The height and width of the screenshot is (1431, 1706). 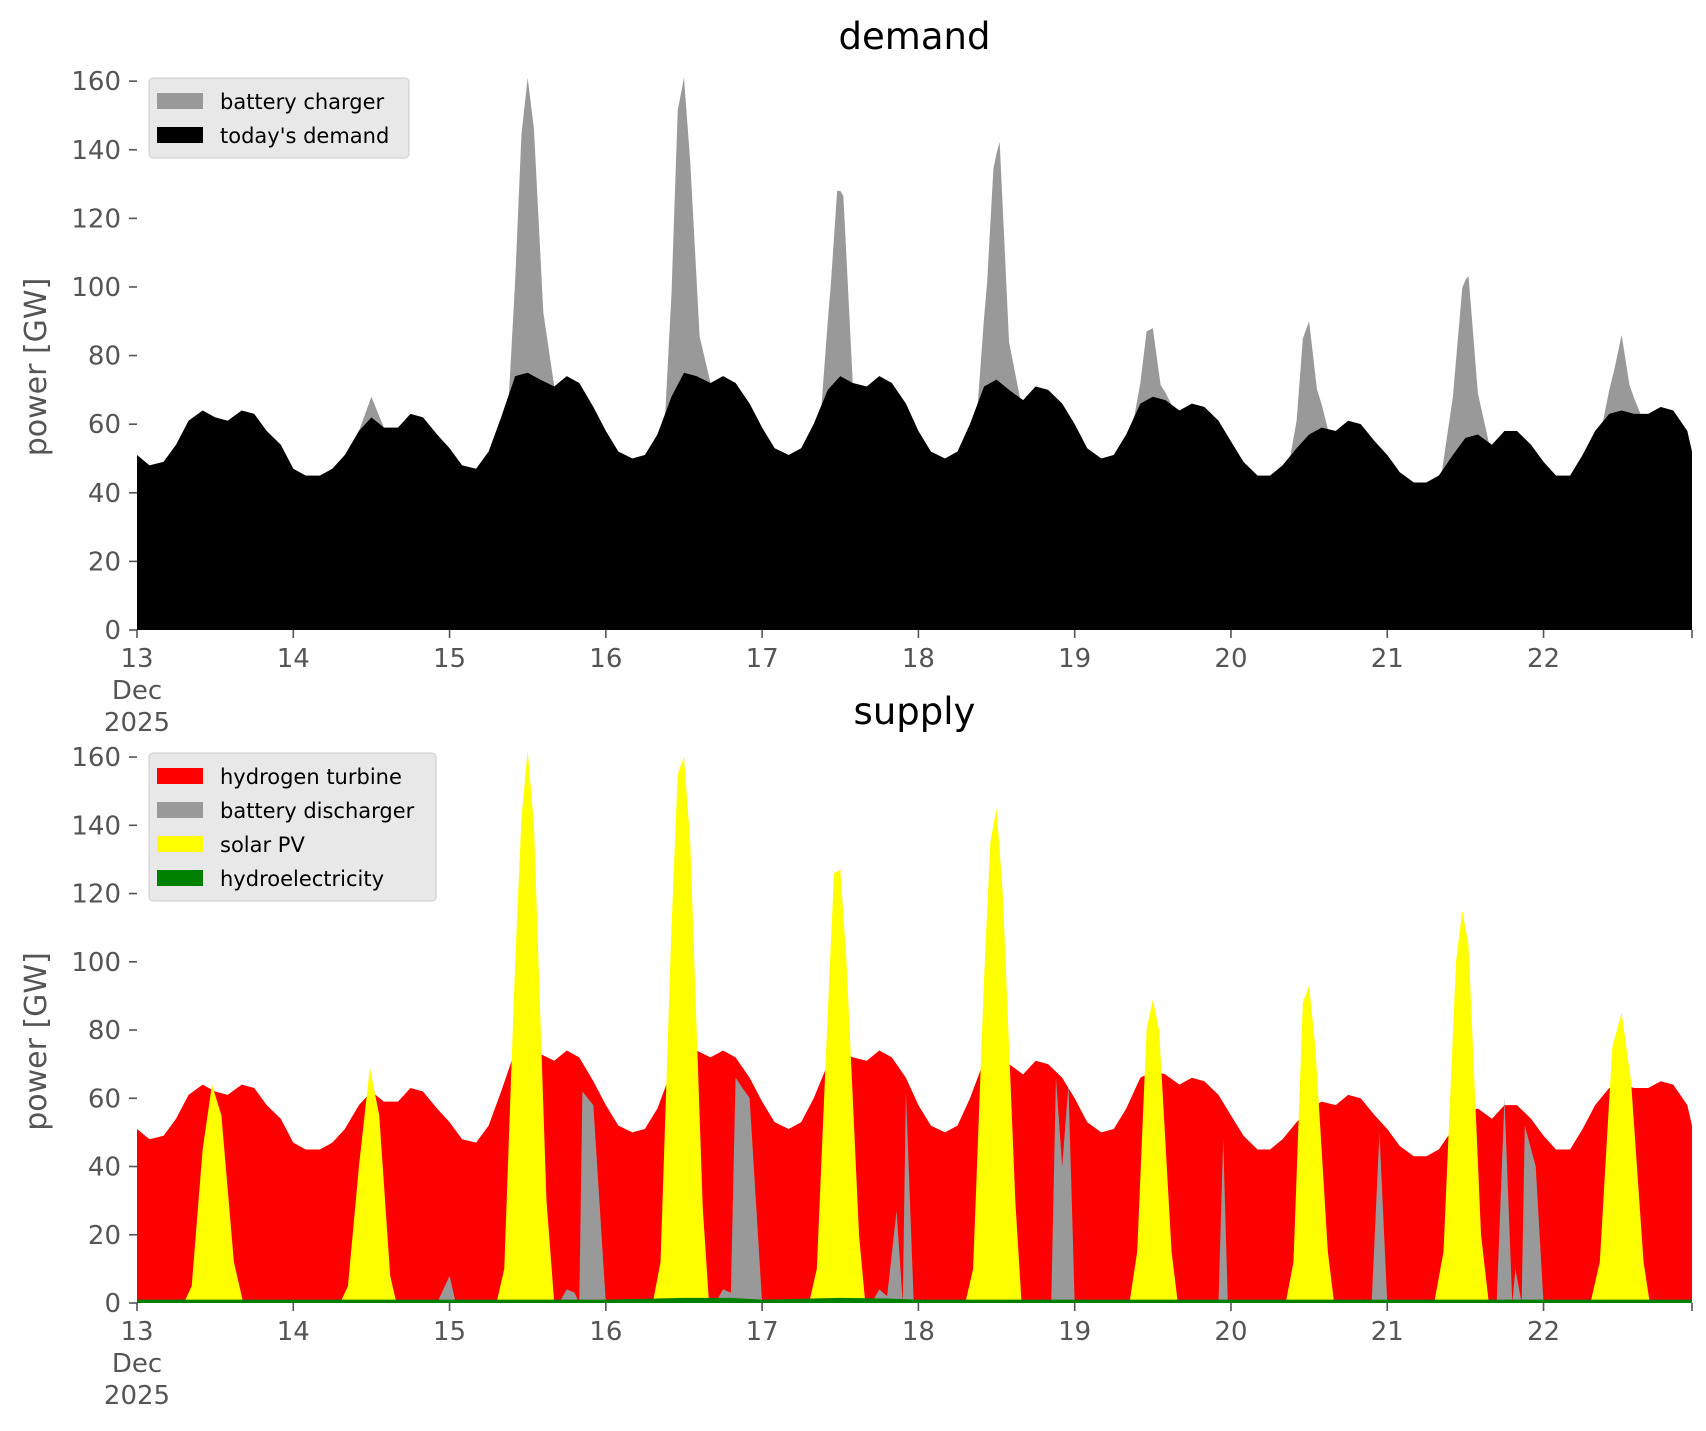 What do you see at coordinates (262, 845) in the screenshot?
I see `legend-label: solar PV` at bounding box center [262, 845].